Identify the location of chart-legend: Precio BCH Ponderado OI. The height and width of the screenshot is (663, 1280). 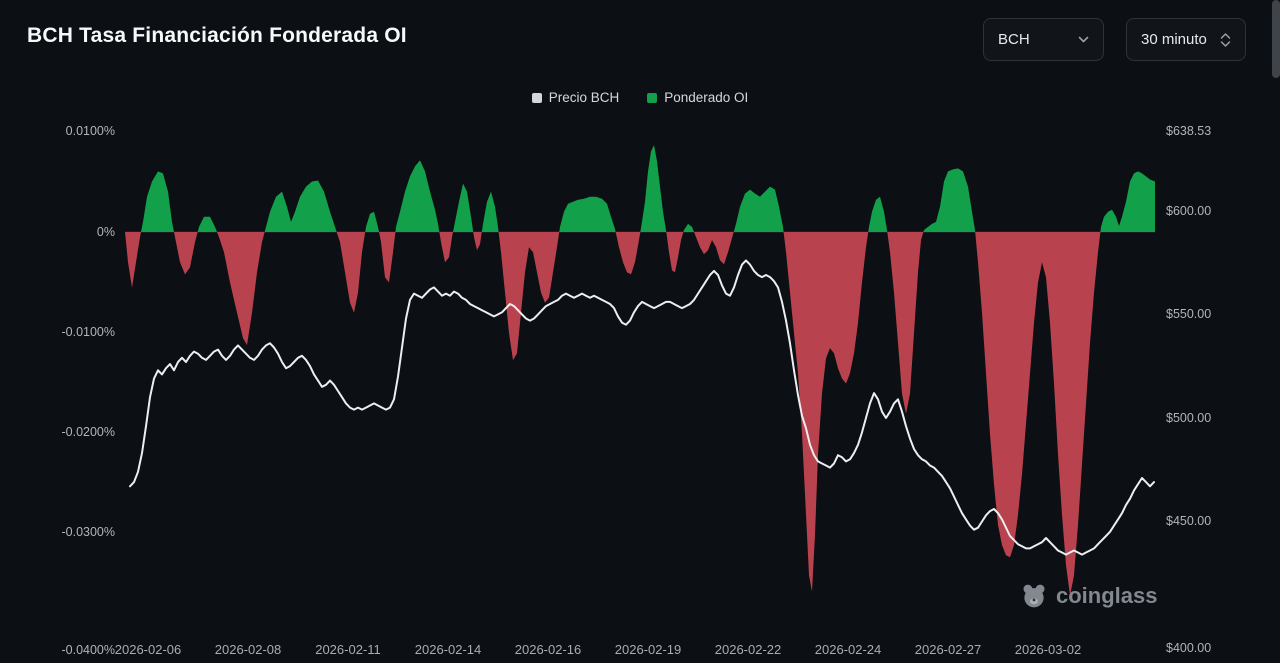
(640, 97).